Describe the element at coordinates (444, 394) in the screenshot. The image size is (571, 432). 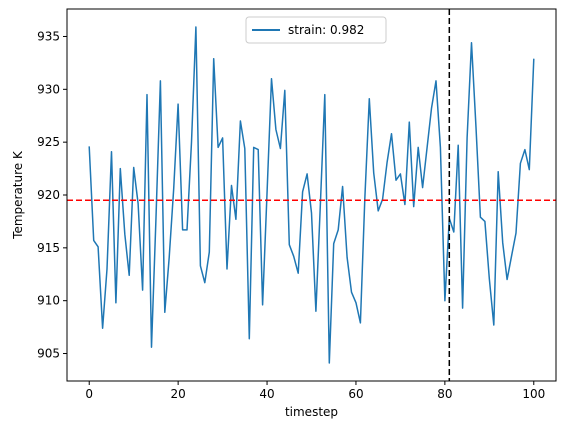
I see `x-tick-label: 80` at that location.